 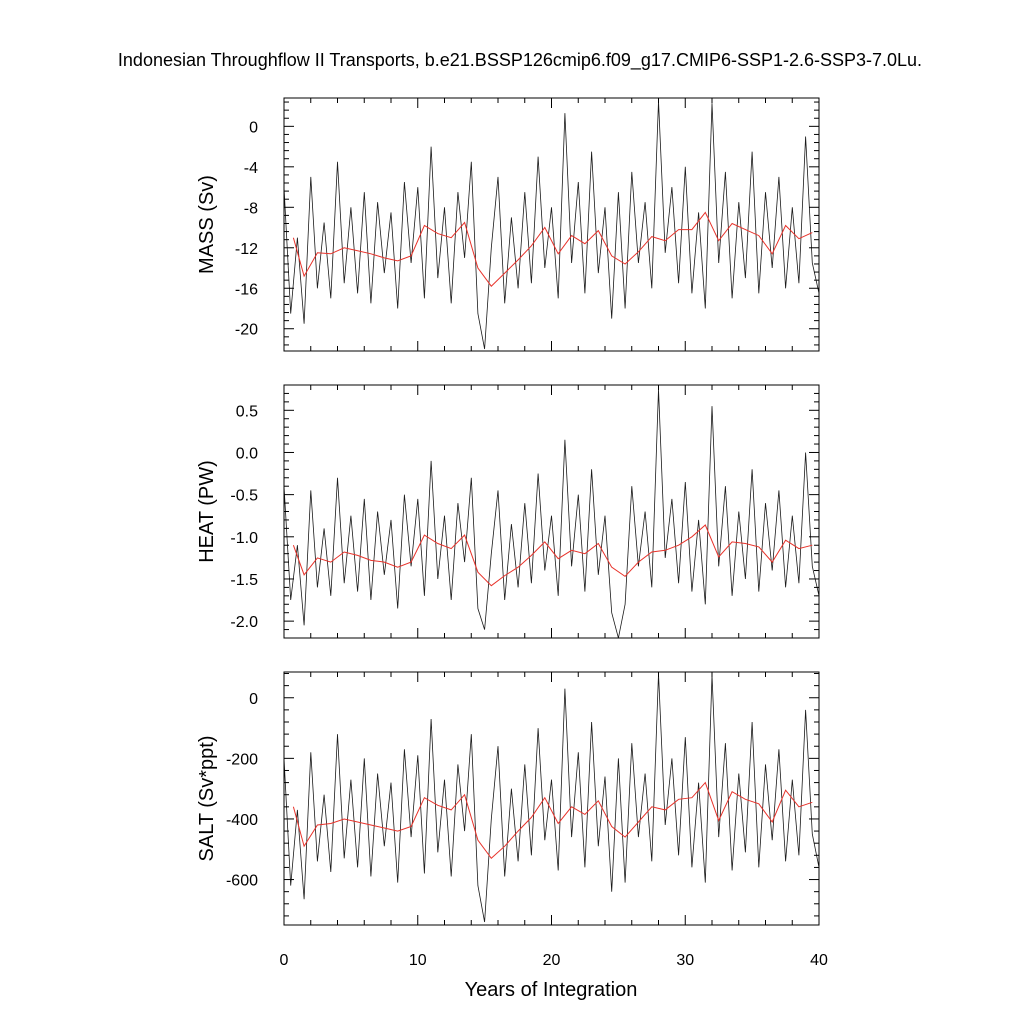 What do you see at coordinates (418, 960) in the screenshot?
I see `x-tick-label: 10` at bounding box center [418, 960].